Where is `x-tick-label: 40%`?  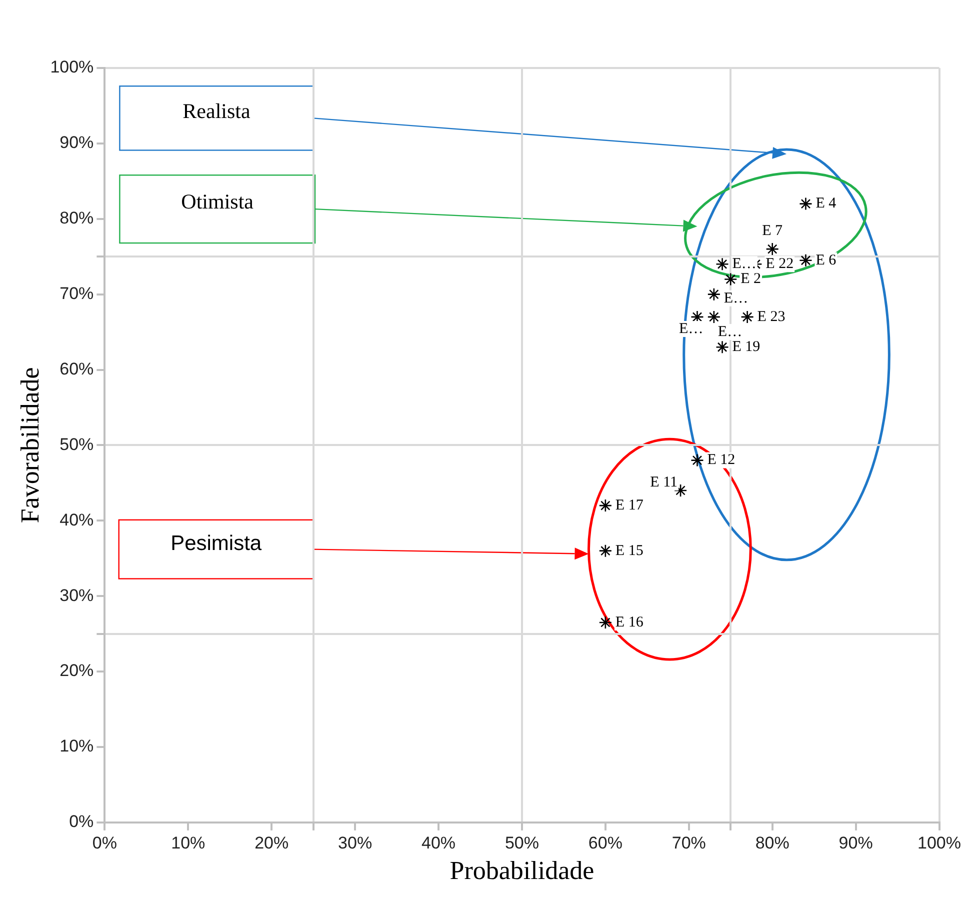
x-tick-label: 40% is located at coordinates (438, 842).